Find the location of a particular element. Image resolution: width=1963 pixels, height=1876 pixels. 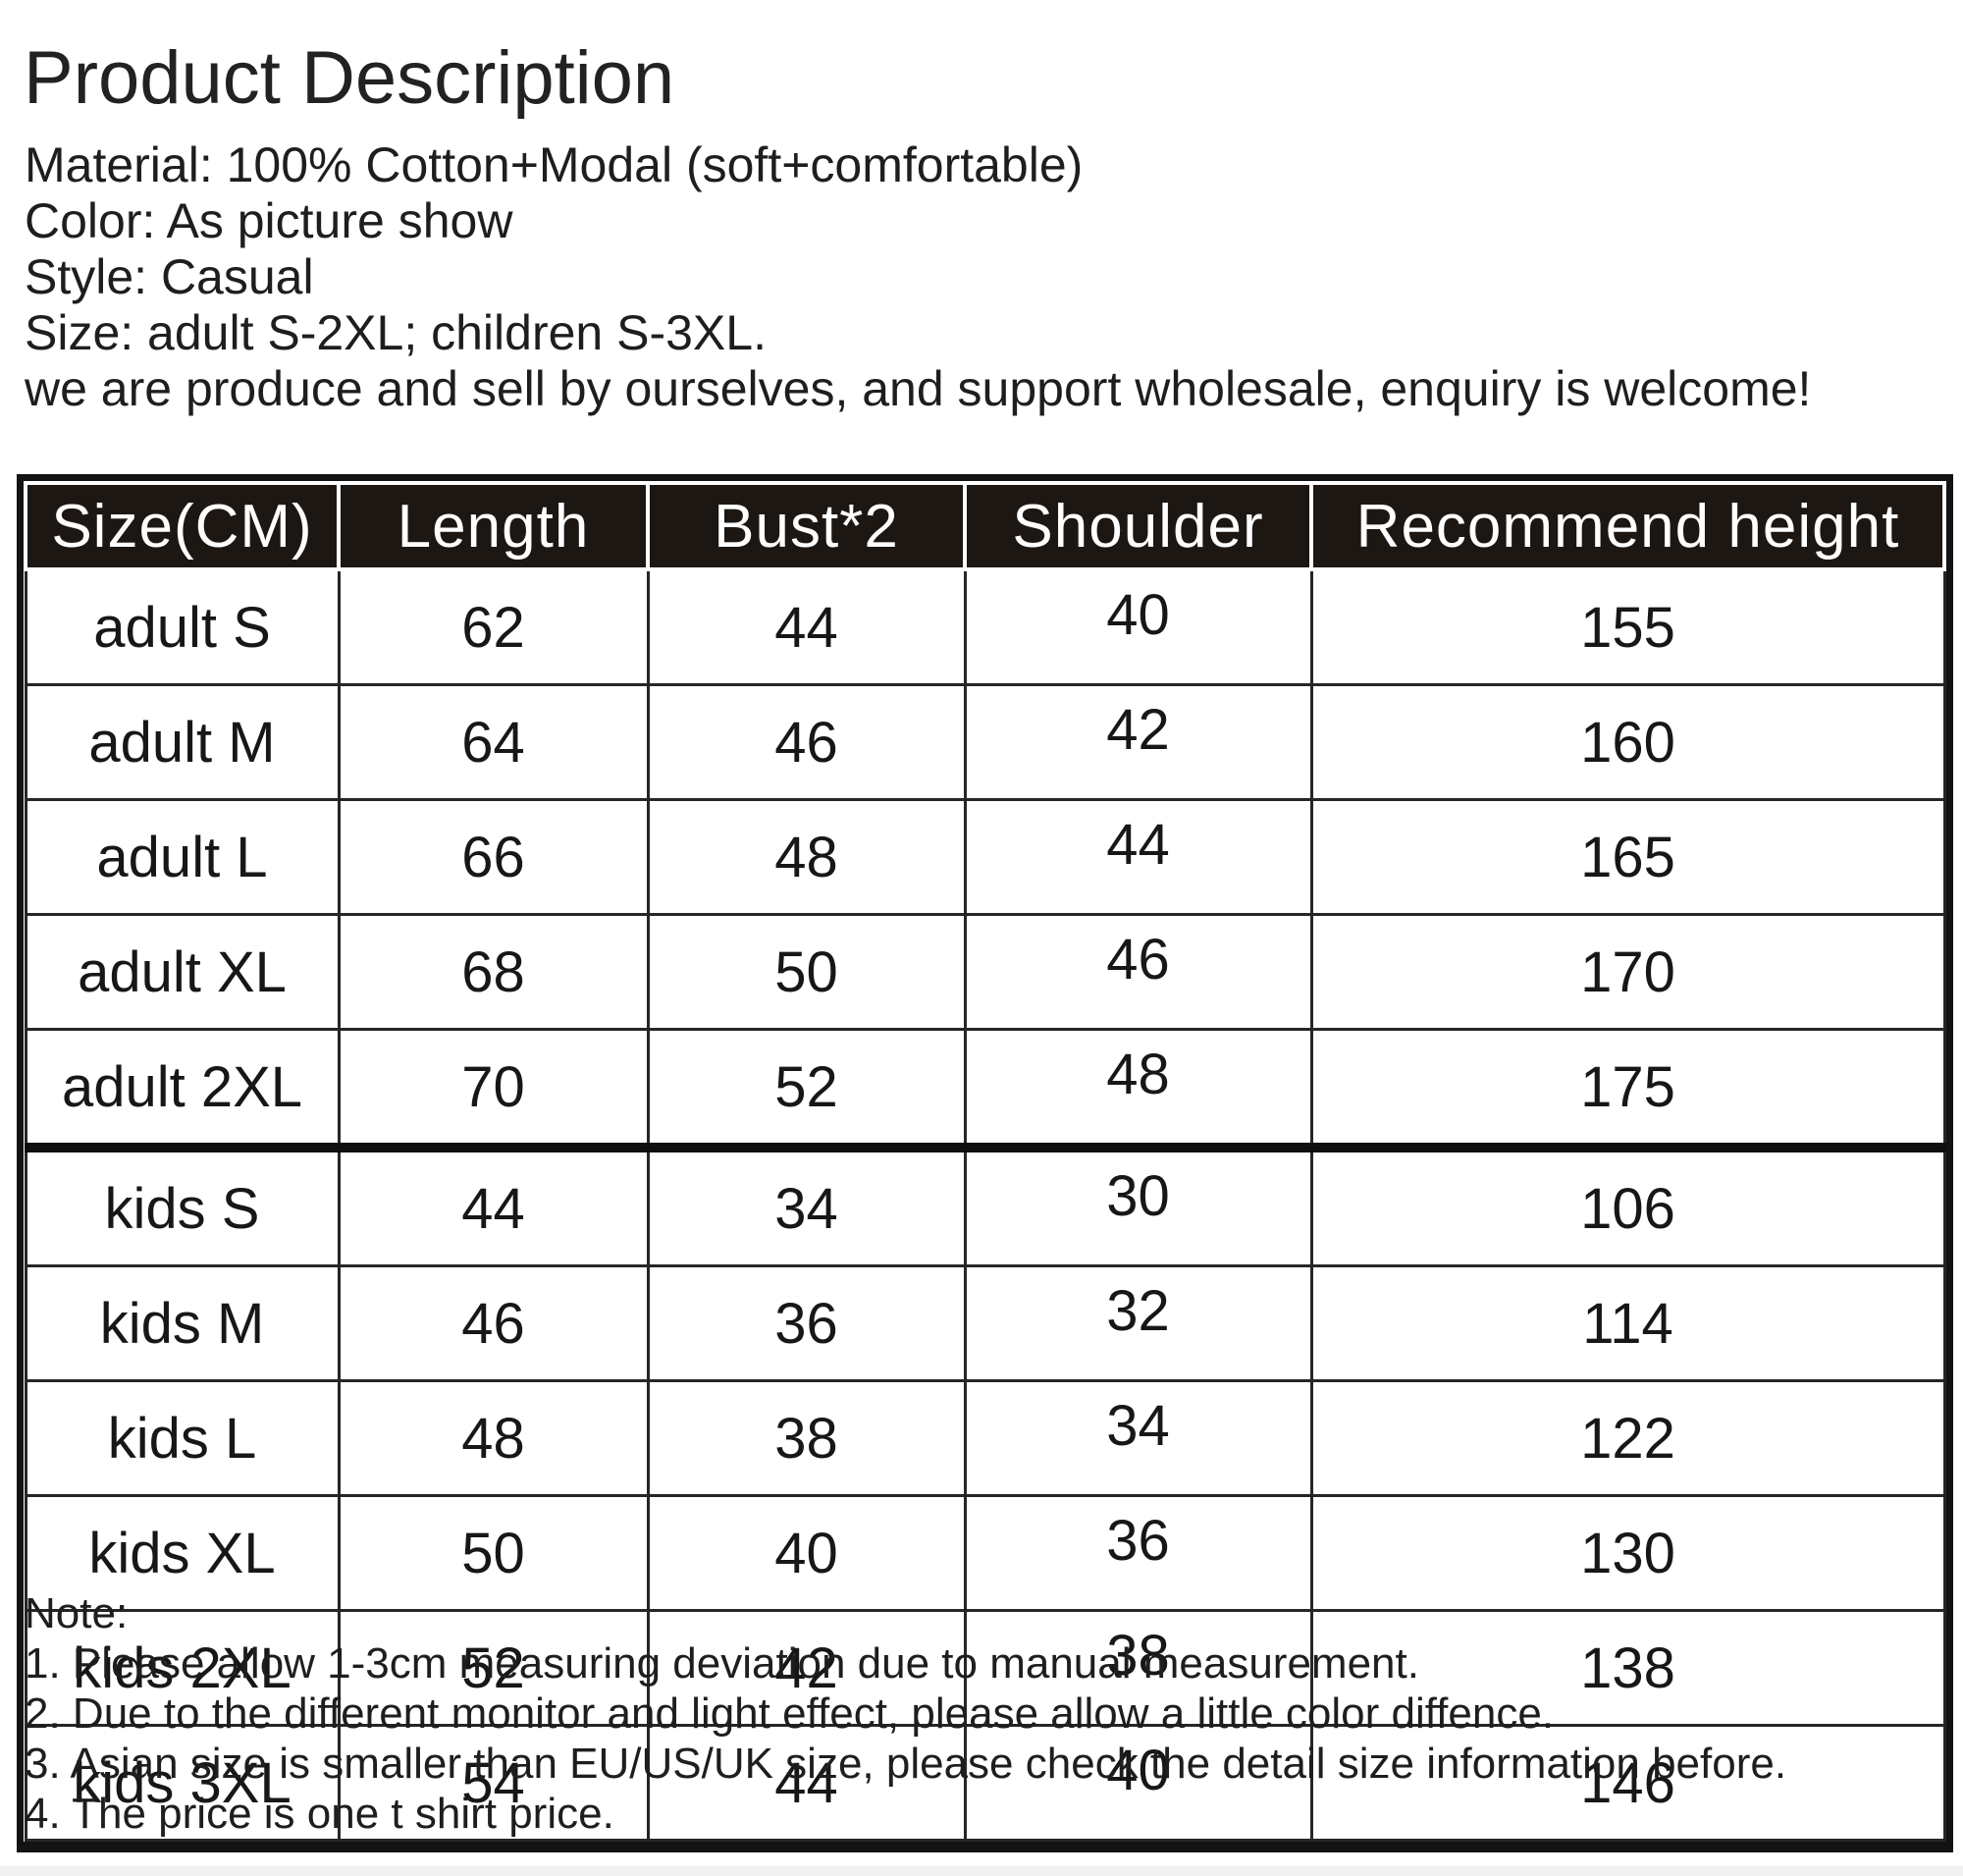

cell-length: 64 is located at coordinates (494, 742).